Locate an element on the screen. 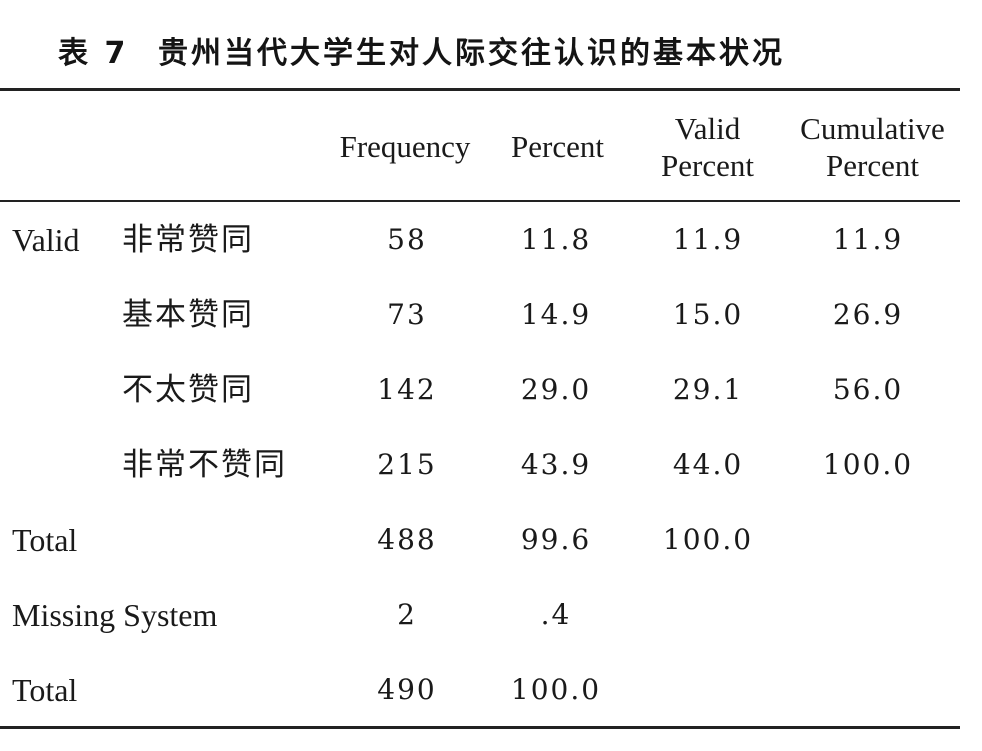  row-category: 基本赞同 is located at coordinates (188, 315).